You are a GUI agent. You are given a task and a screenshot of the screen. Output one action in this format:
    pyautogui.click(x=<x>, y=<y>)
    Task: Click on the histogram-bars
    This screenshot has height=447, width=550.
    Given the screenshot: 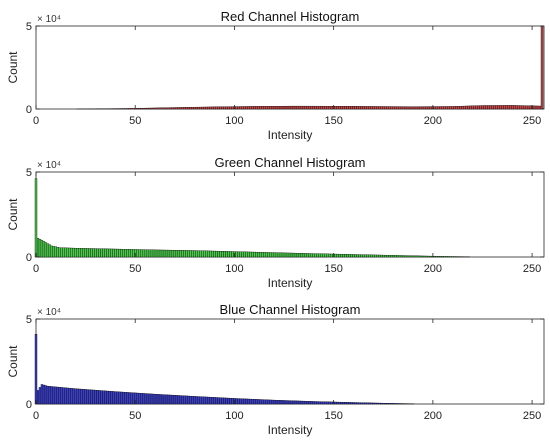 What is the action you would take?
    pyautogui.click(x=252, y=218)
    